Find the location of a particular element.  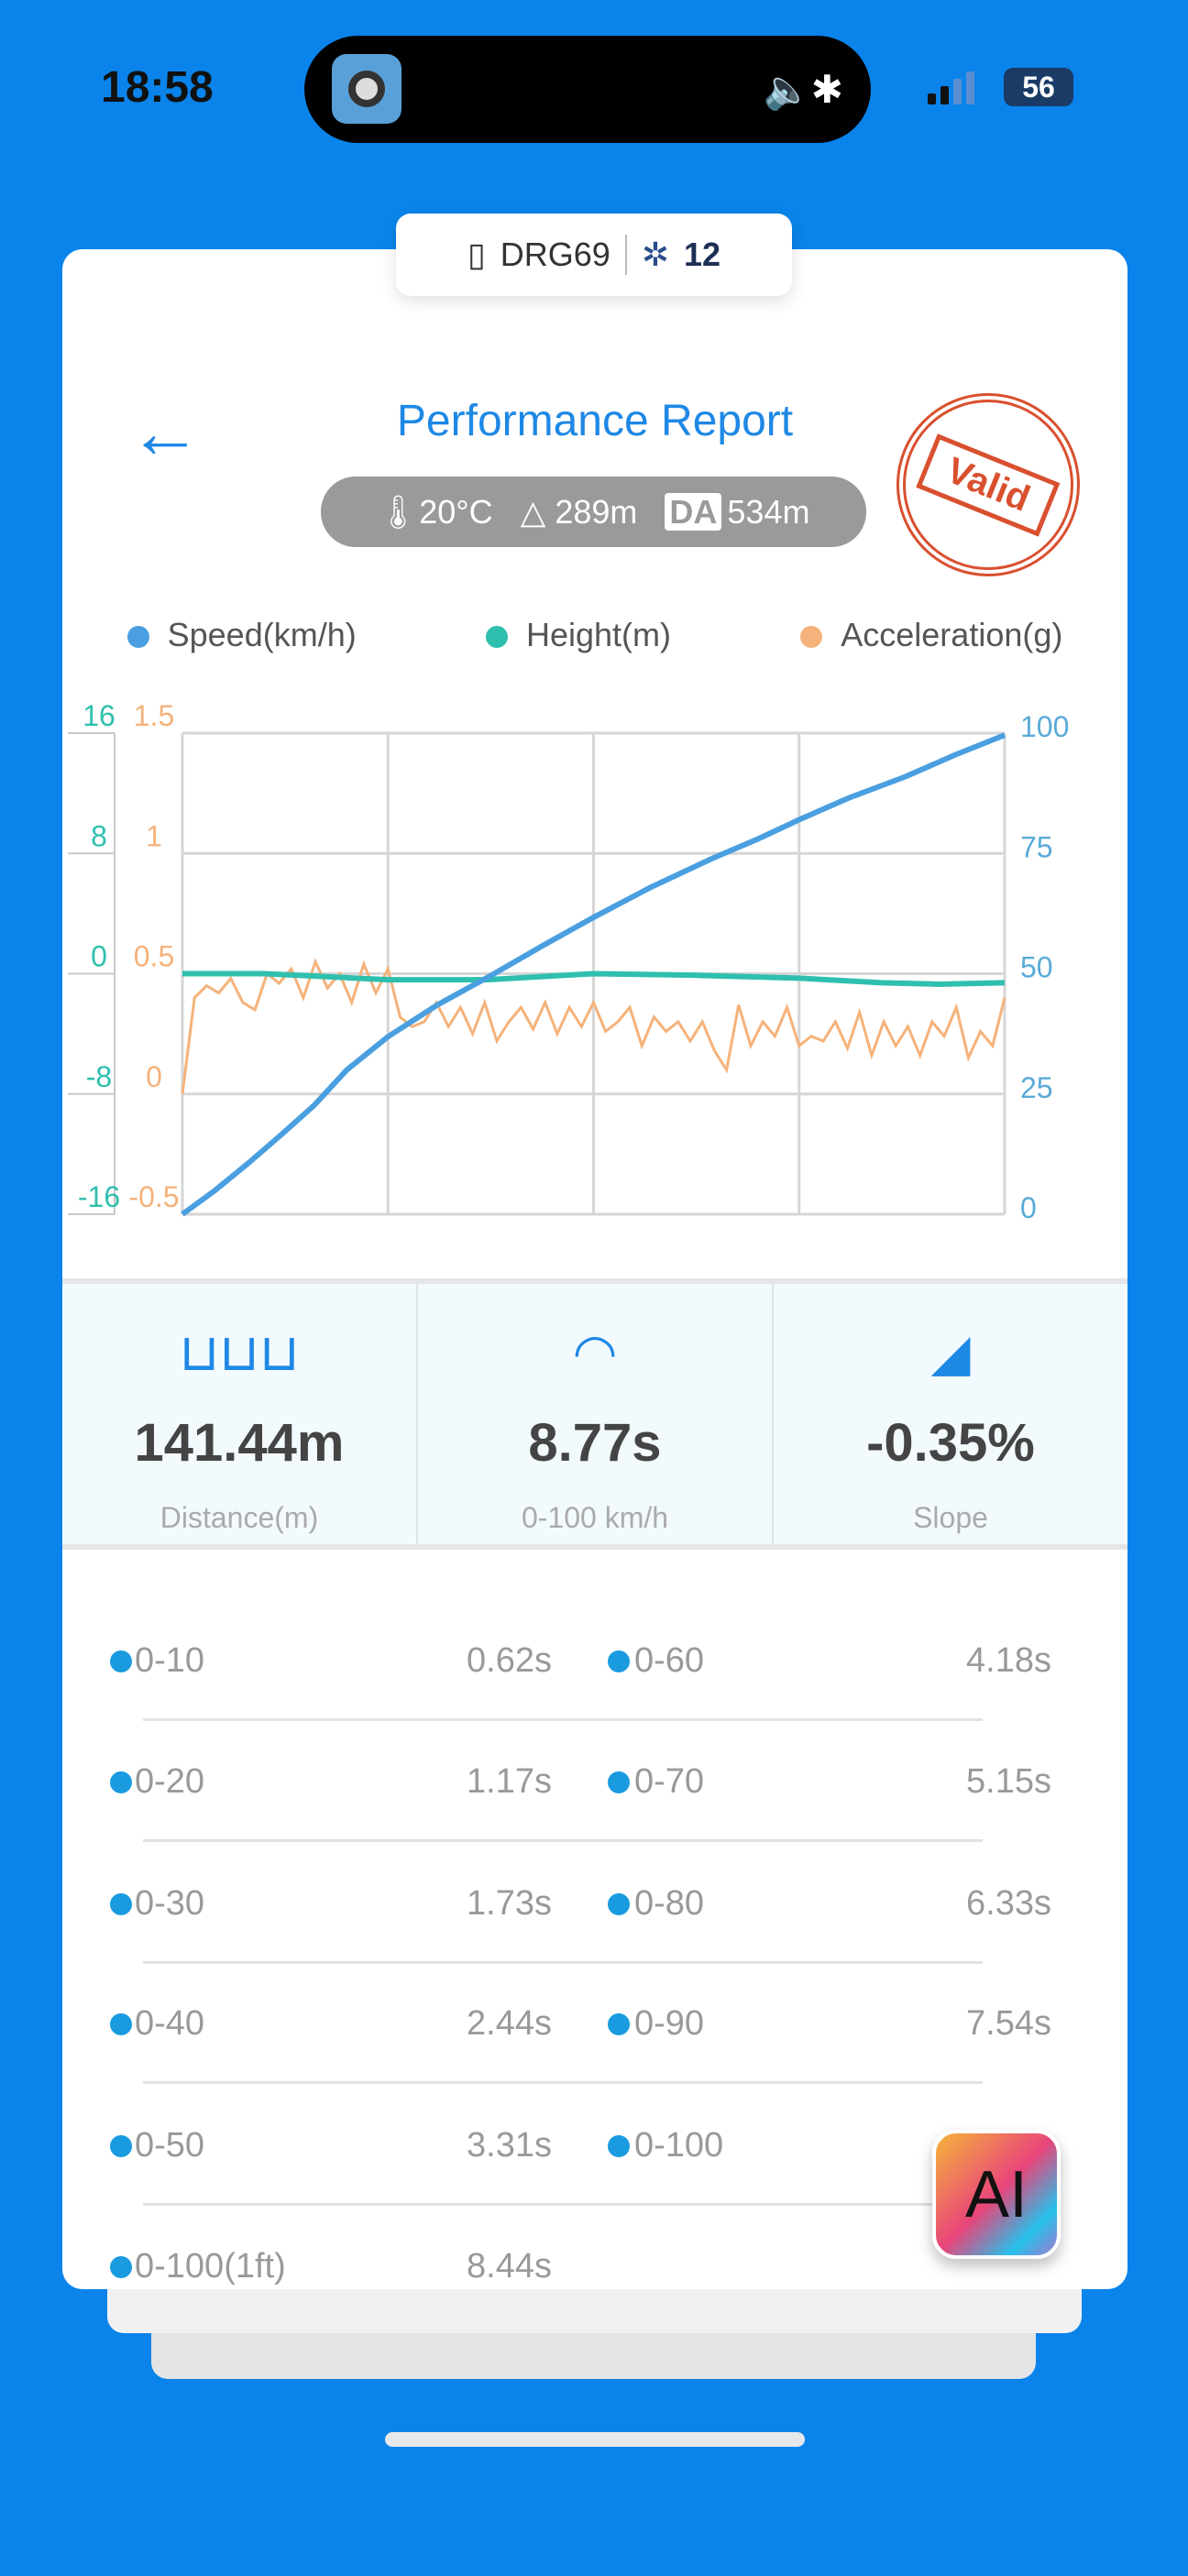

split-label: 0-70 is located at coordinates (669, 1781).